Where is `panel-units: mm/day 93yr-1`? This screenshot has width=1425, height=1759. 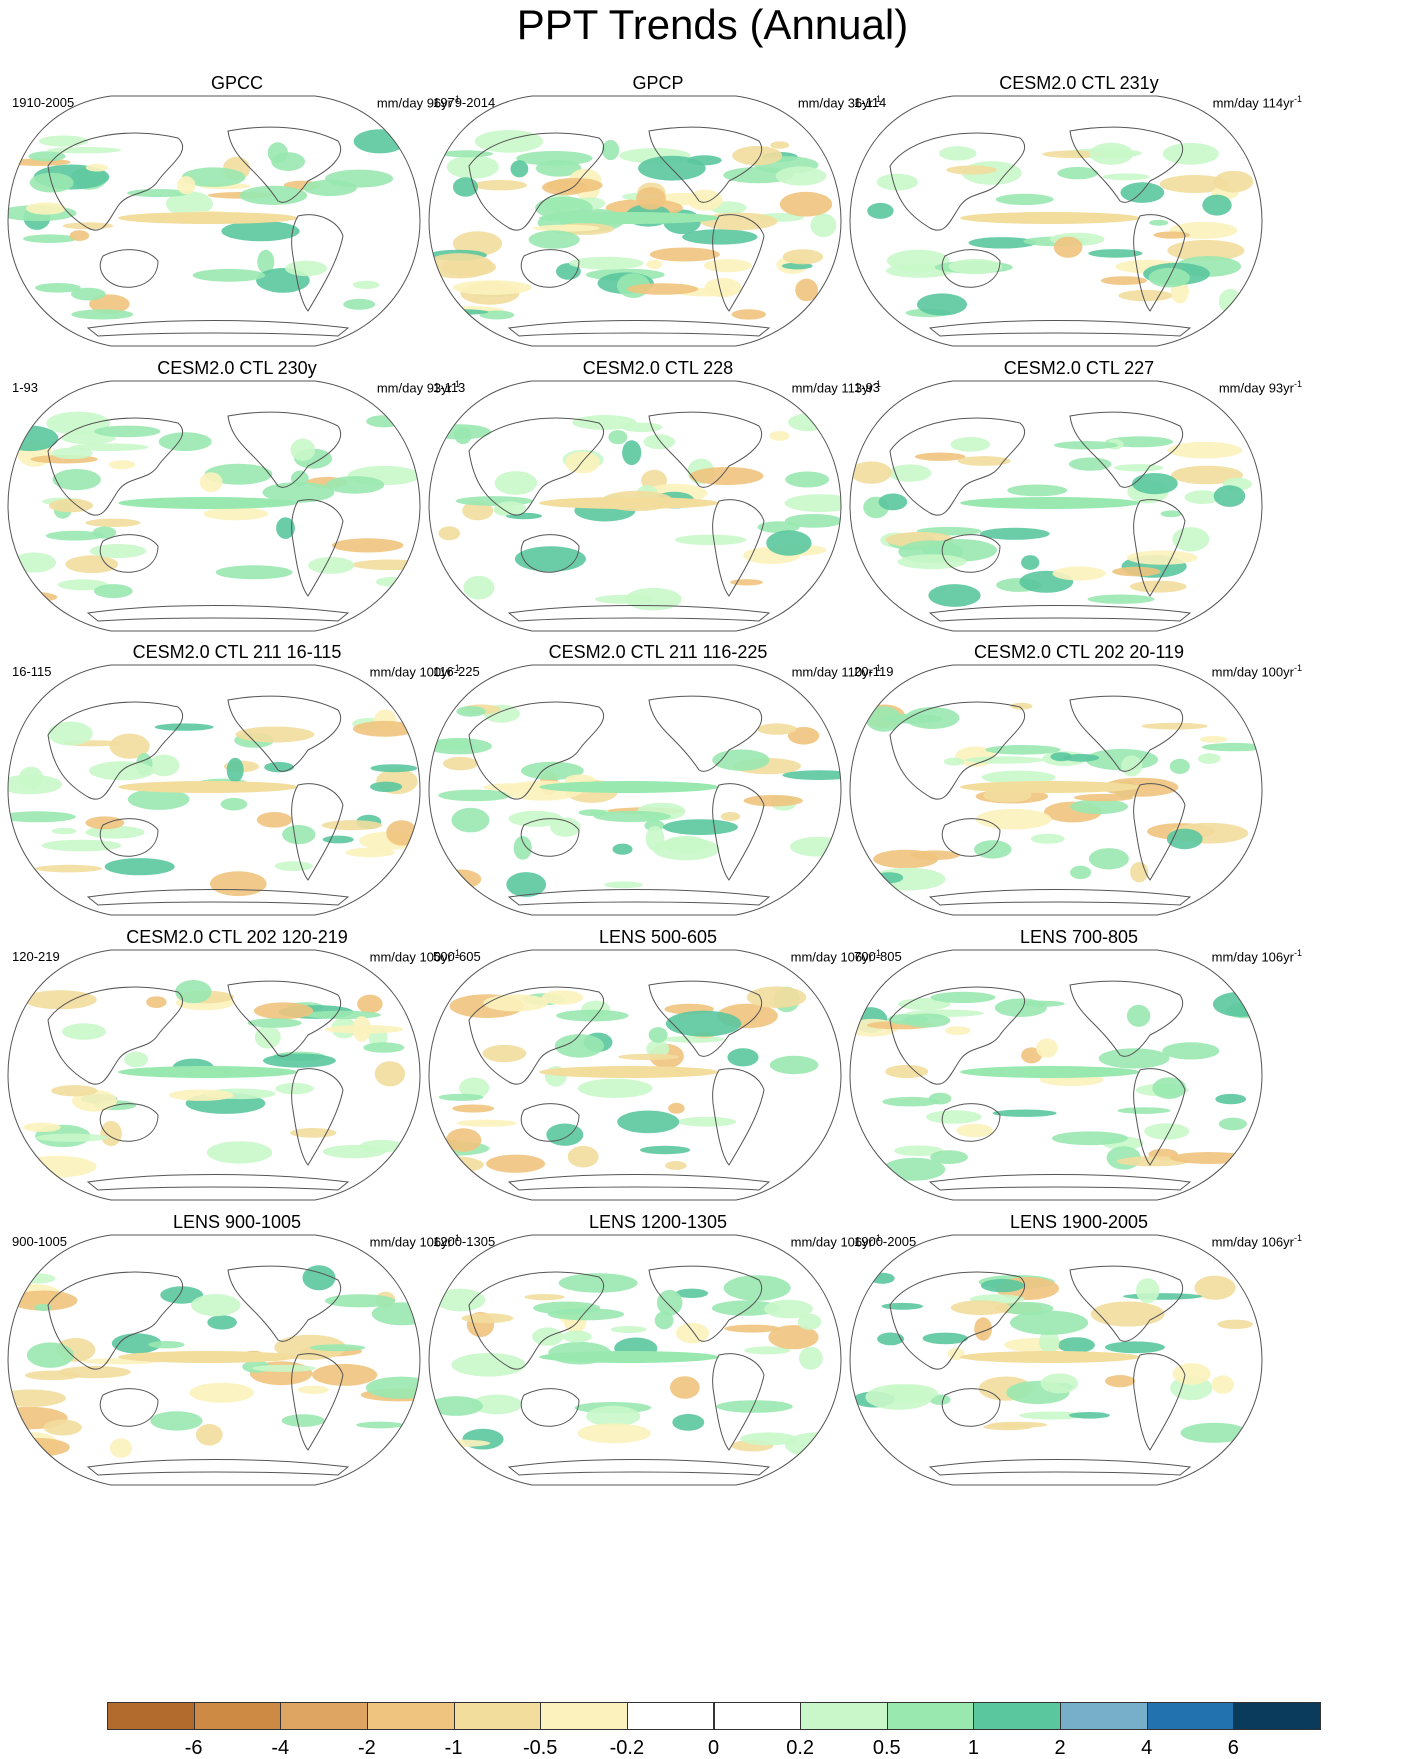 panel-units: mm/day 93yr-1 is located at coordinates (418, 386).